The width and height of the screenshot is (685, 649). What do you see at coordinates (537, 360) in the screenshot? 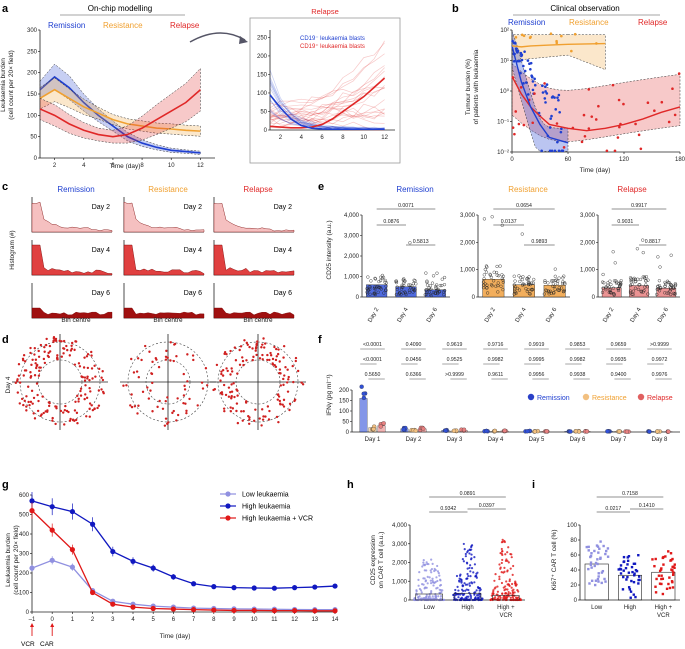
I see `f-pvalue-row2: 0.9995` at bounding box center [537, 360].